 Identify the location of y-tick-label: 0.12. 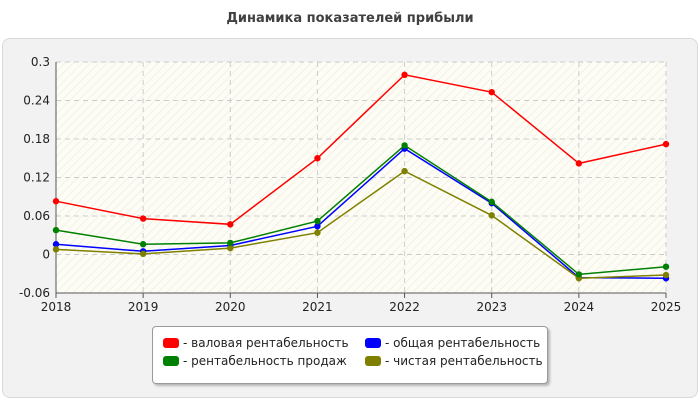
(36, 178).